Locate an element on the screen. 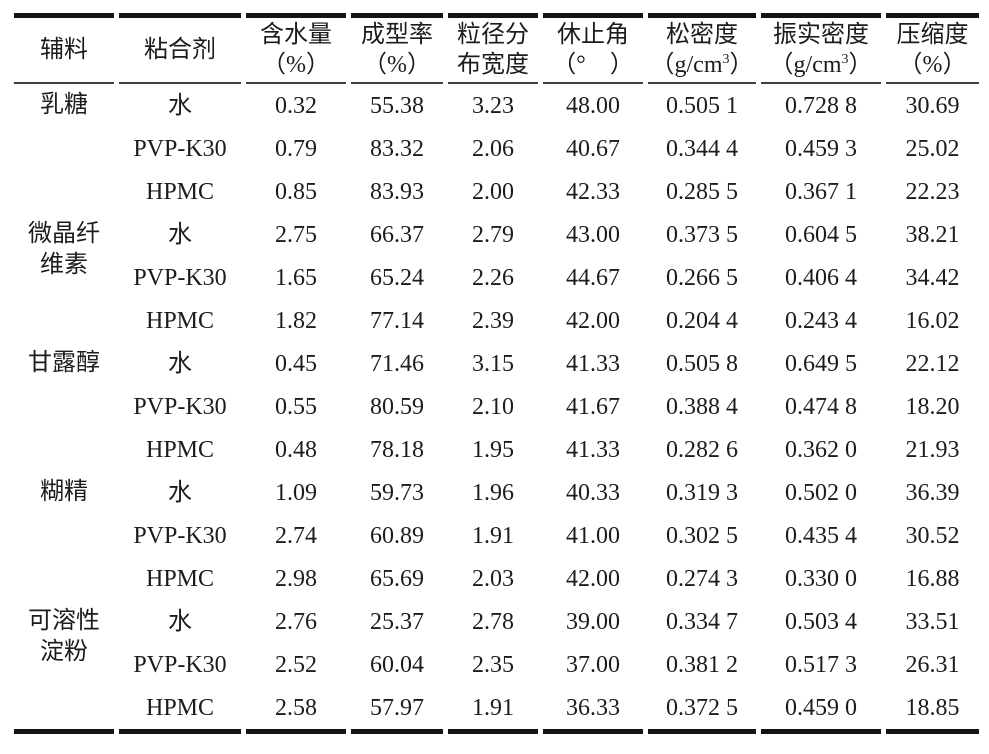 The width and height of the screenshot is (989, 754). value-cell: 80.59 is located at coordinates (397, 406).